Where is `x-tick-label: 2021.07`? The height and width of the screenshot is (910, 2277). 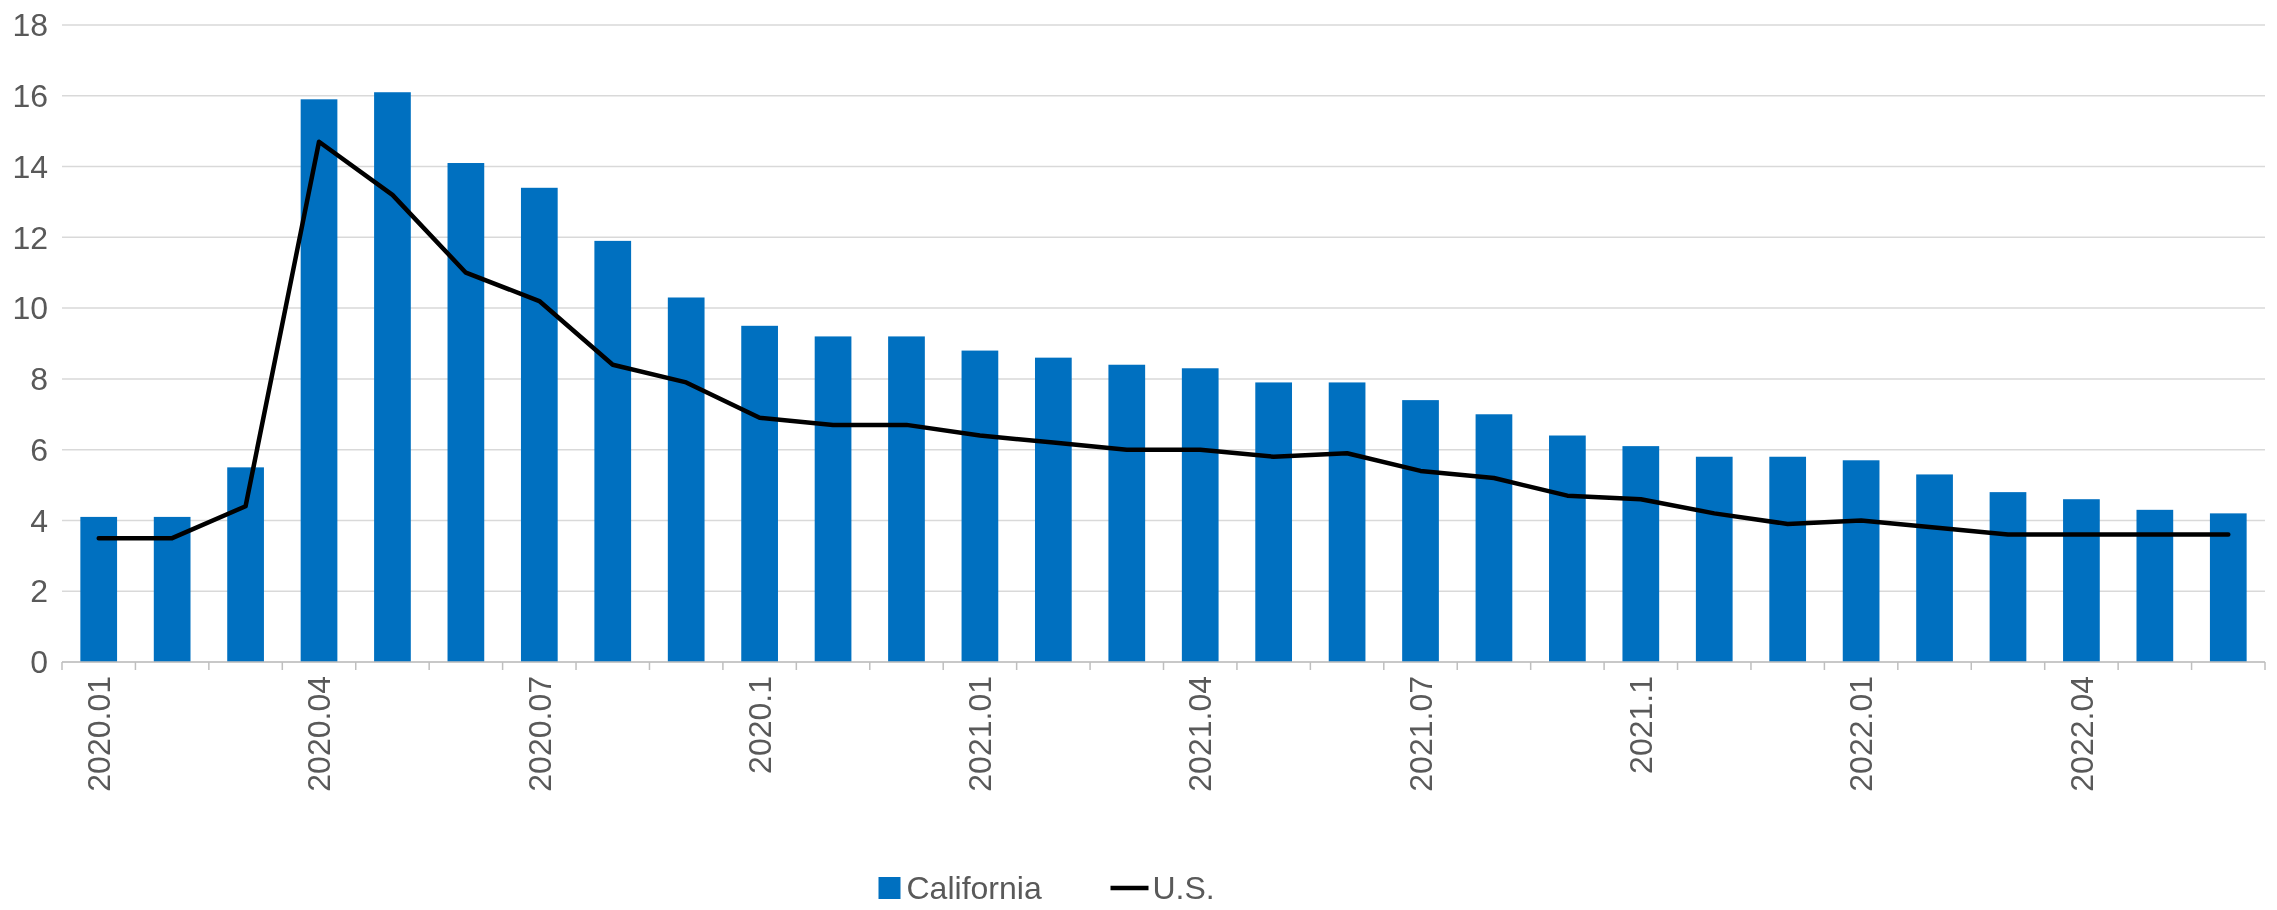
x-tick-label: 2021.07 is located at coordinates (1420, 734).